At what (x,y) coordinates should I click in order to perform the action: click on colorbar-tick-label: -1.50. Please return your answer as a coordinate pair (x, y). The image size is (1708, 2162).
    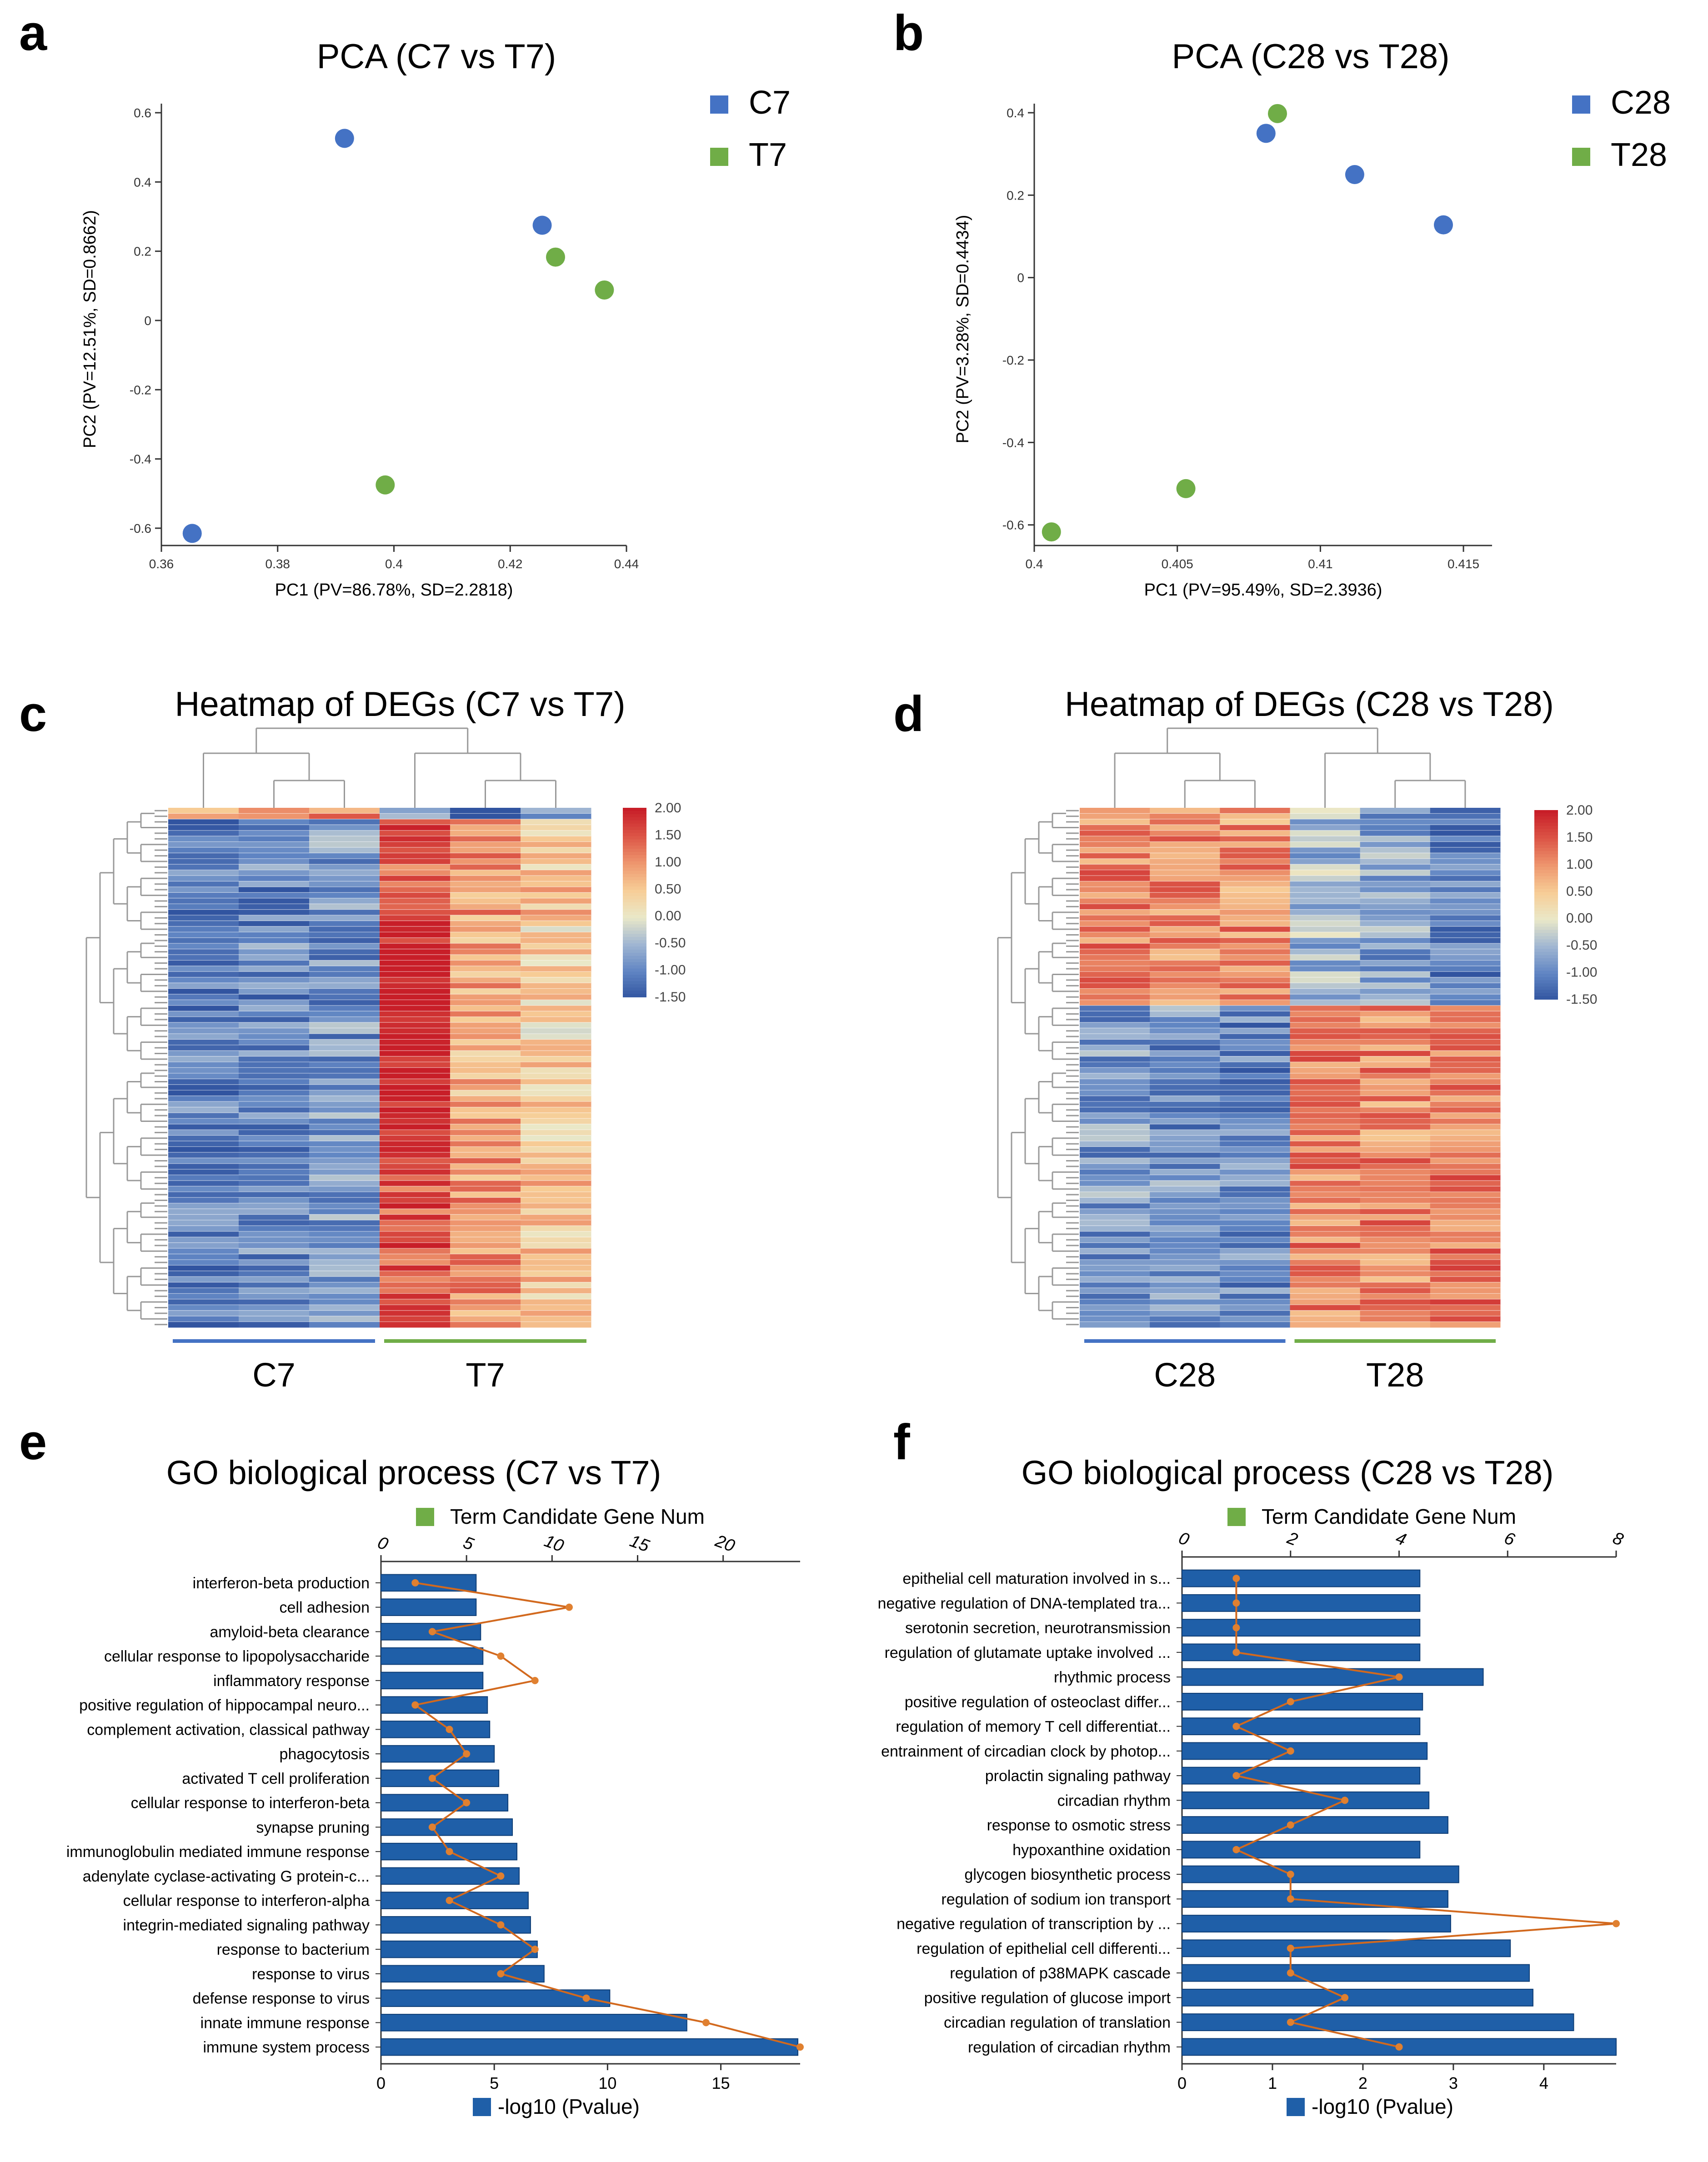
    Looking at the image, I should click on (670, 998).